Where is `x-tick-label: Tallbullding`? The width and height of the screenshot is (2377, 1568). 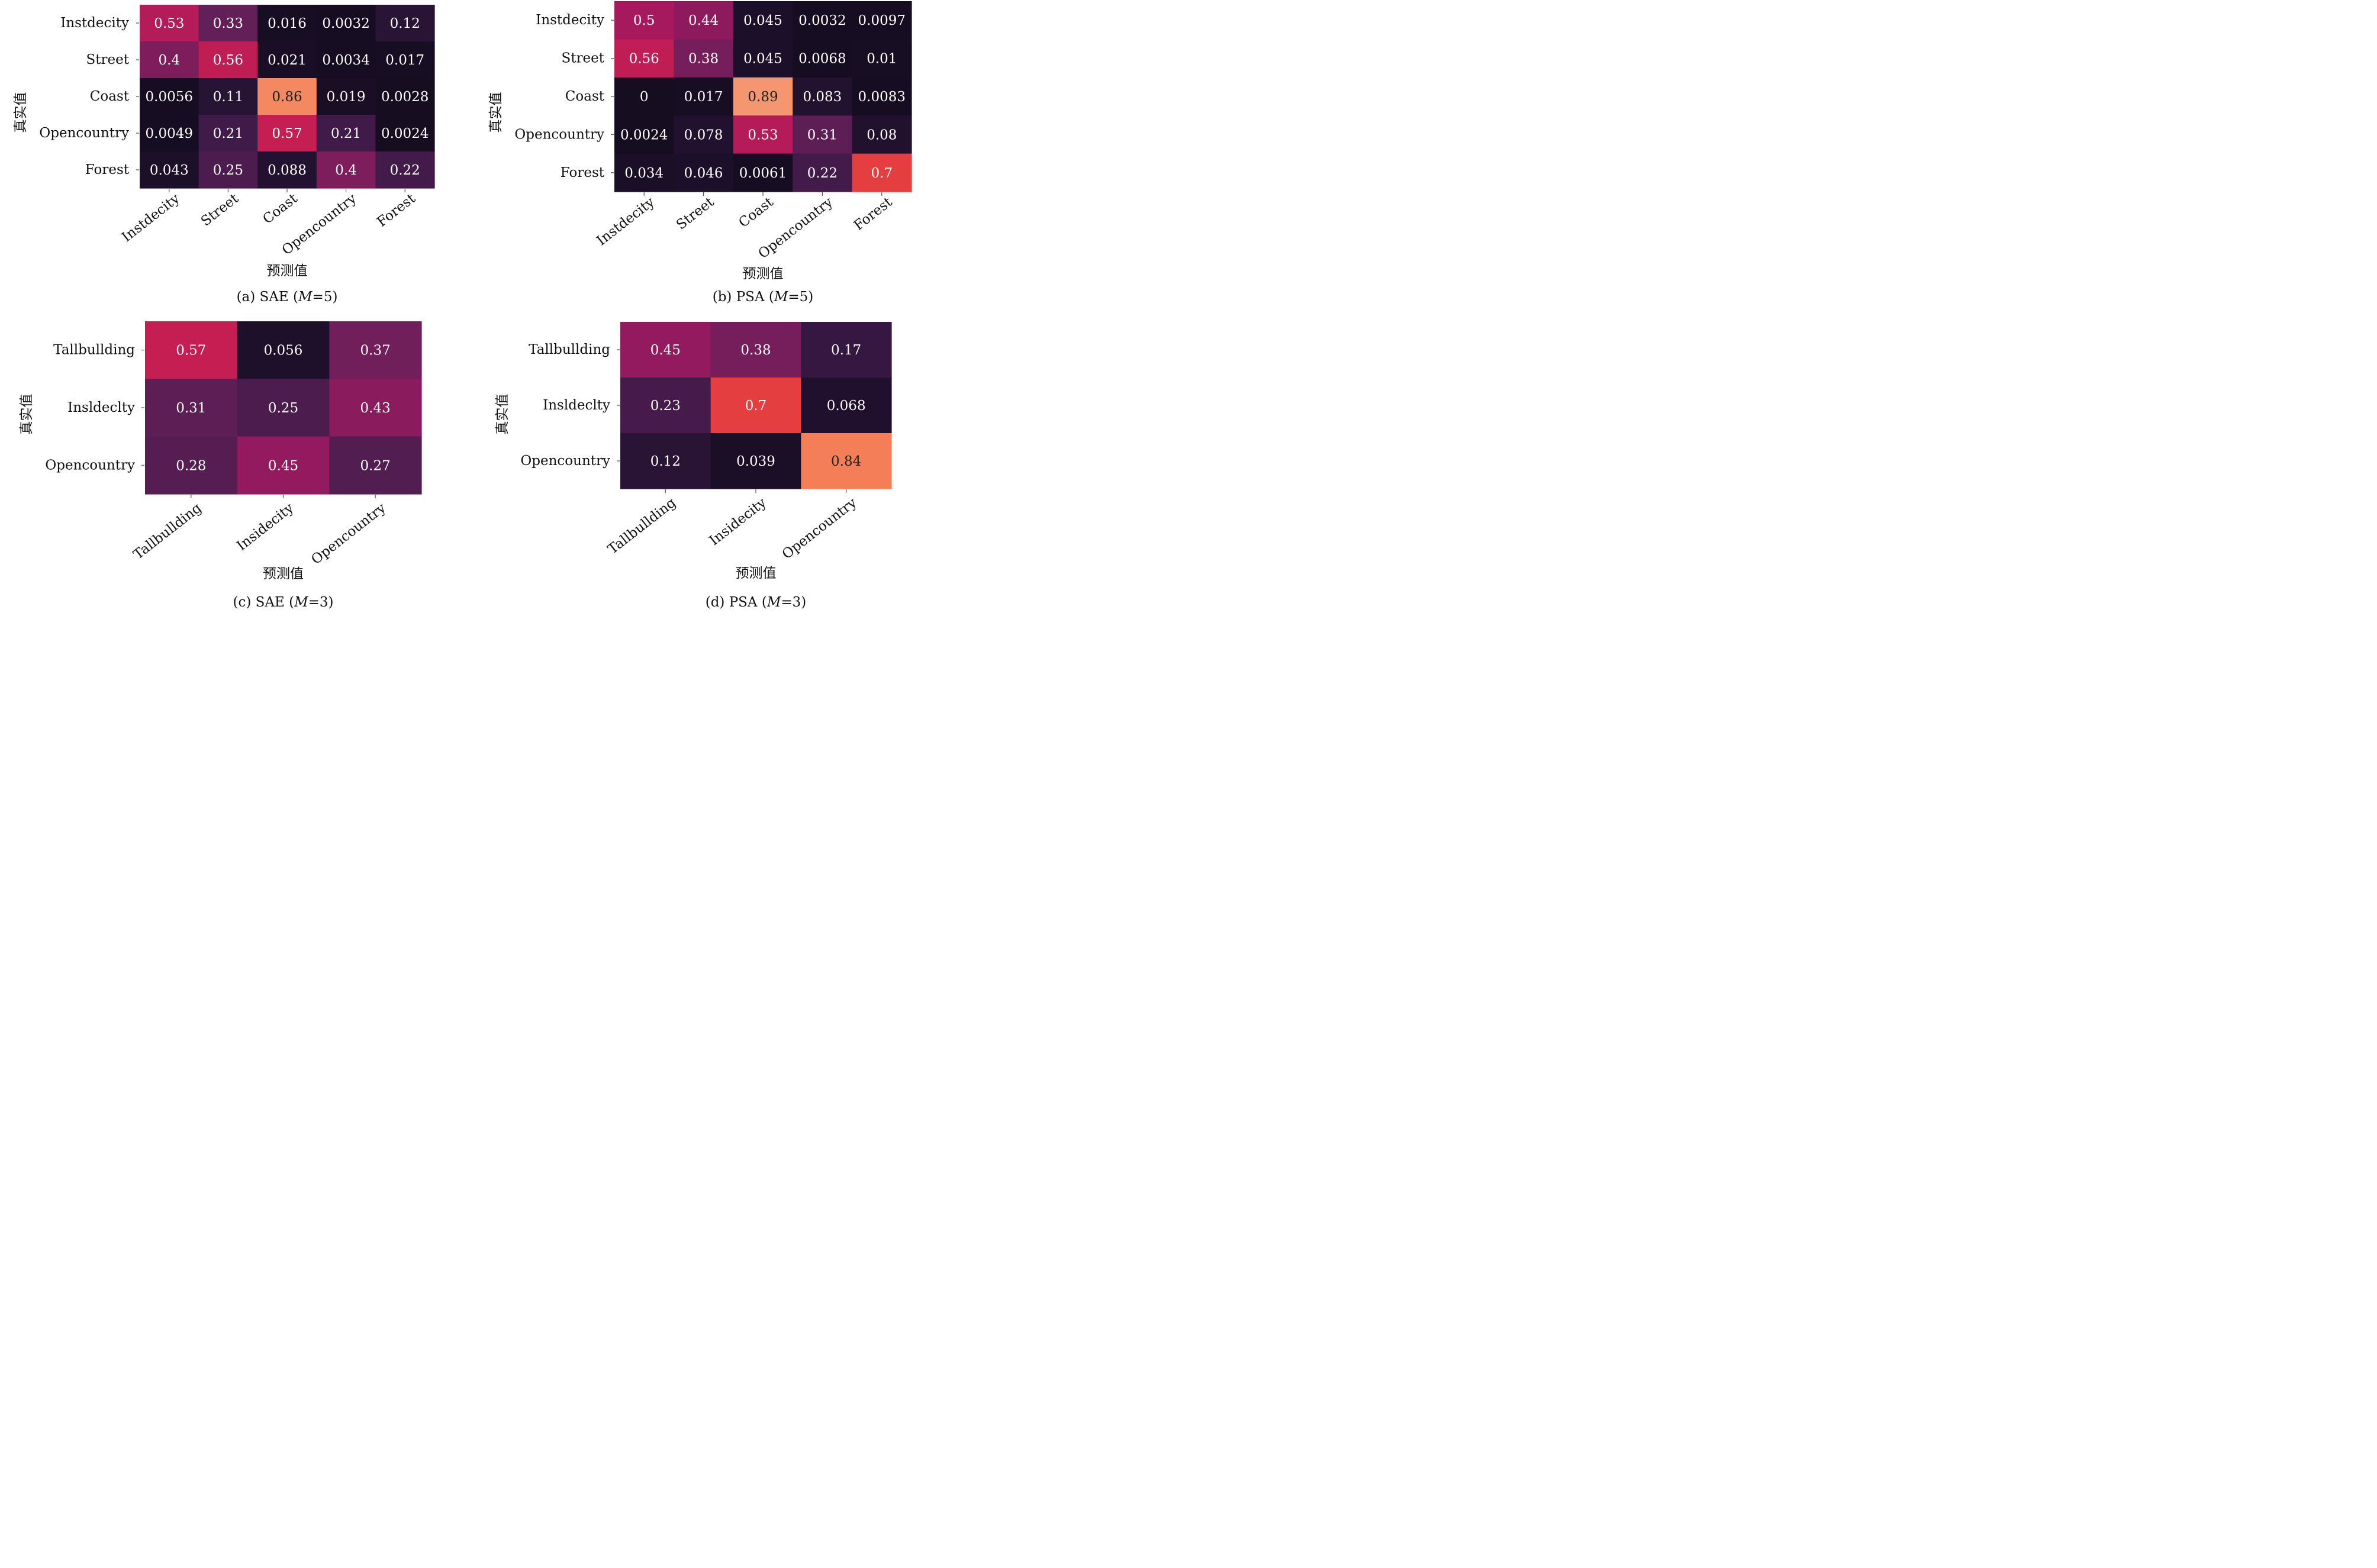 x-tick-label: Tallbullding is located at coordinates (642, 526).